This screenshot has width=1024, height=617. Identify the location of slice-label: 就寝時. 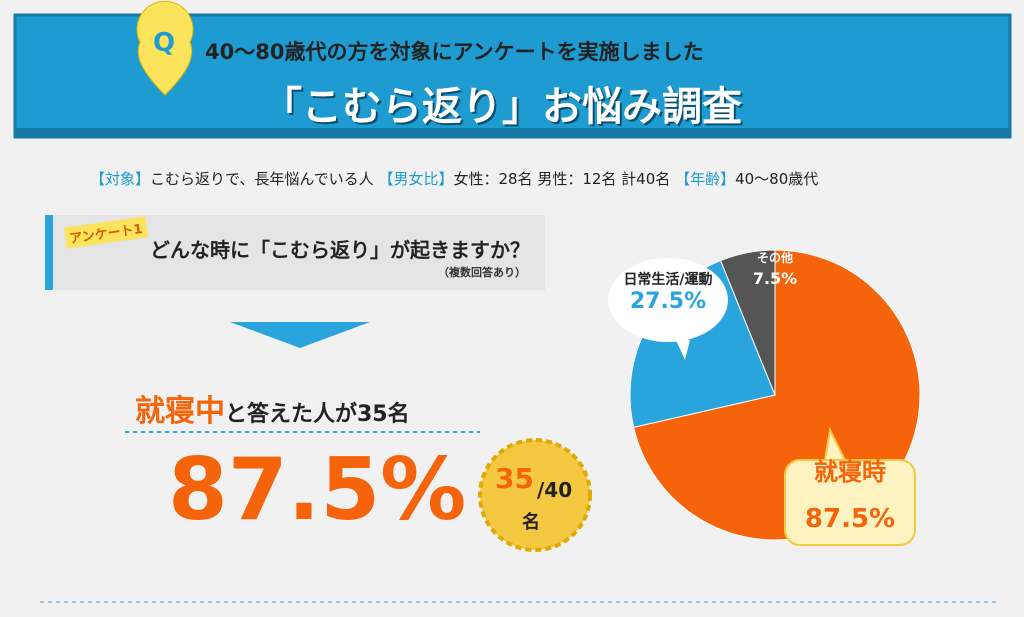
(850, 472).